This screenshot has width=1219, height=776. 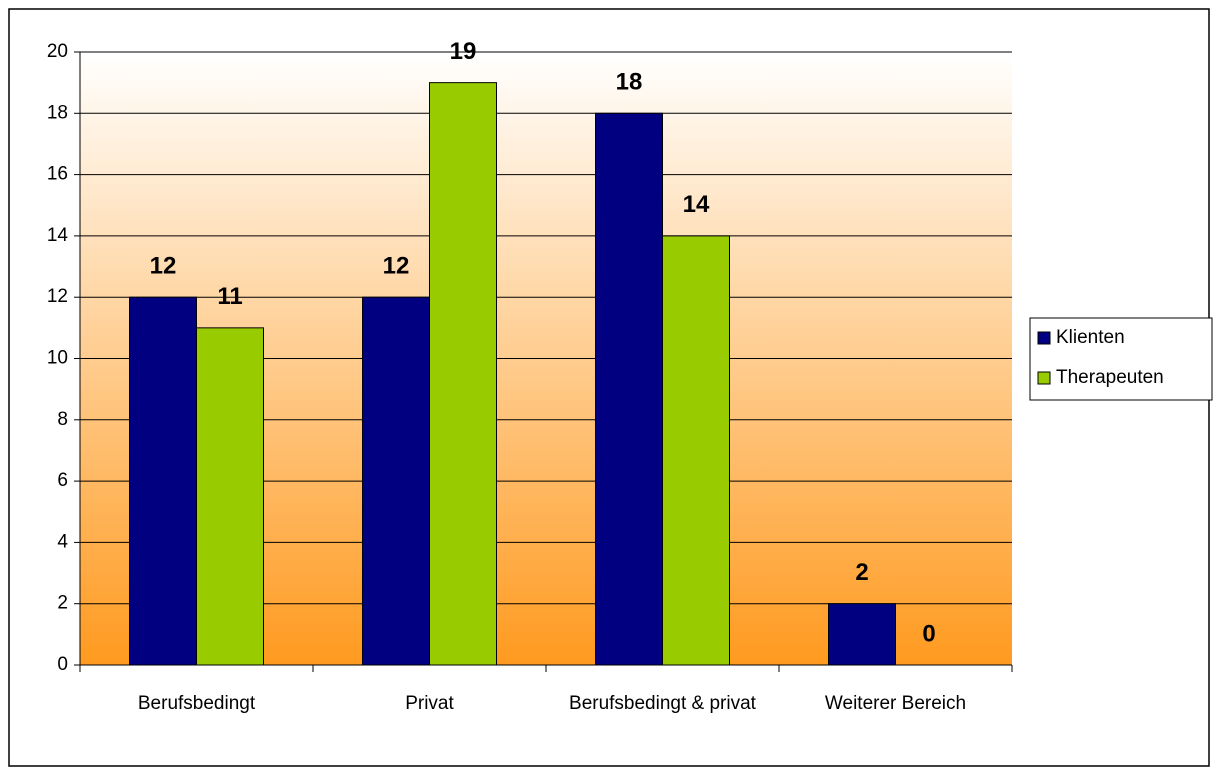 What do you see at coordinates (229, 296) in the screenshot?
I see `data-label: 11` at bounding box center [229, 296].